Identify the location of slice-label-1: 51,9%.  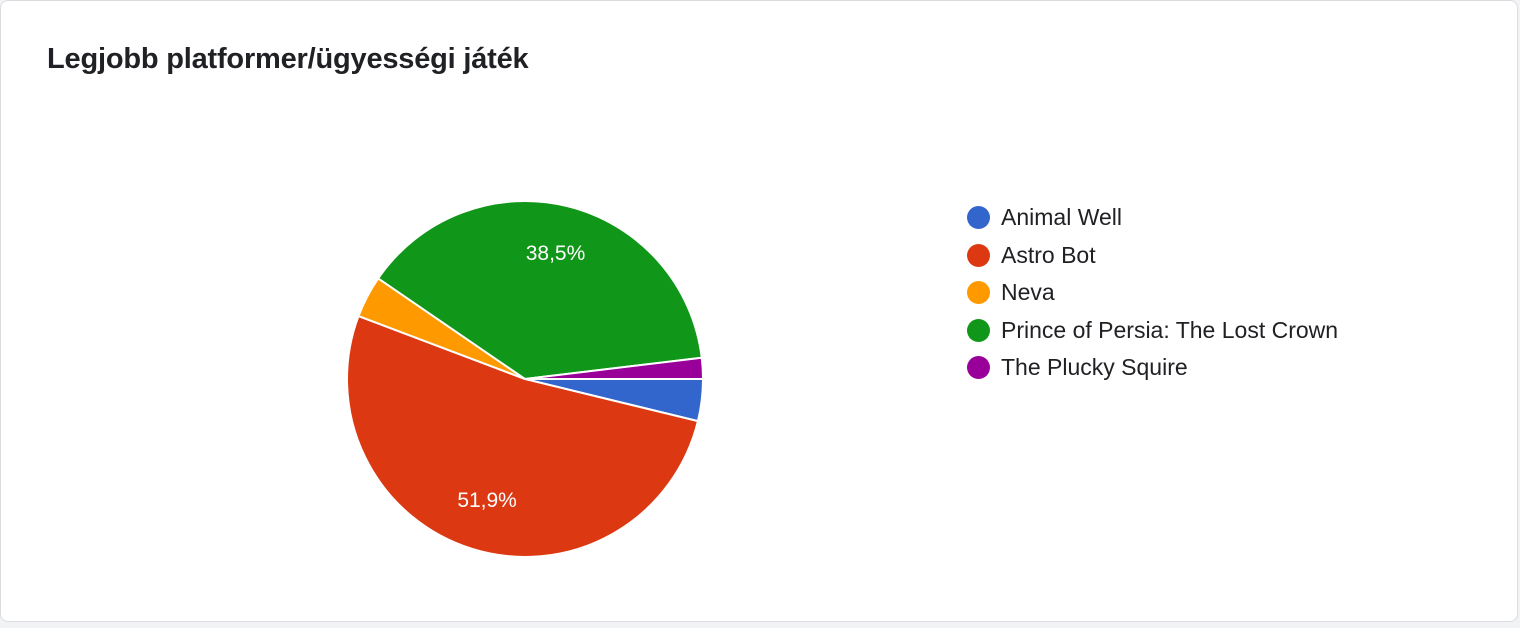
(487, 500).